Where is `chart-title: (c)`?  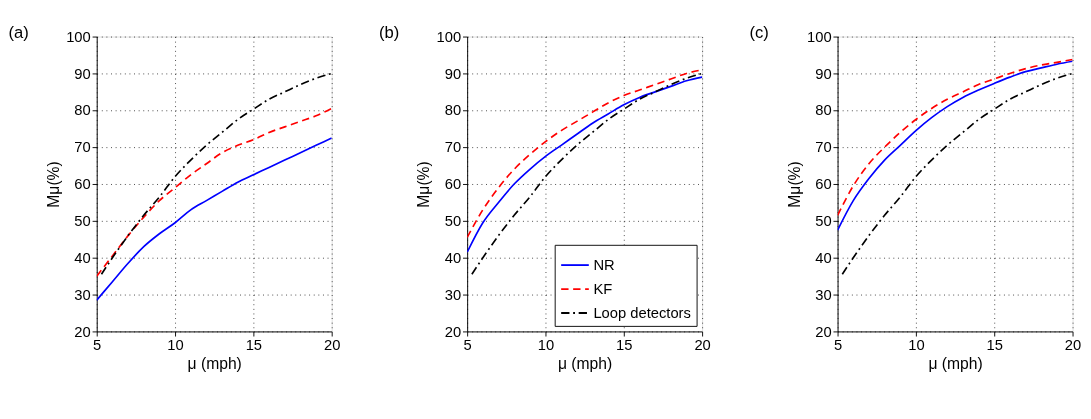
chart-title: (c) is located at coordinates (759, 33).